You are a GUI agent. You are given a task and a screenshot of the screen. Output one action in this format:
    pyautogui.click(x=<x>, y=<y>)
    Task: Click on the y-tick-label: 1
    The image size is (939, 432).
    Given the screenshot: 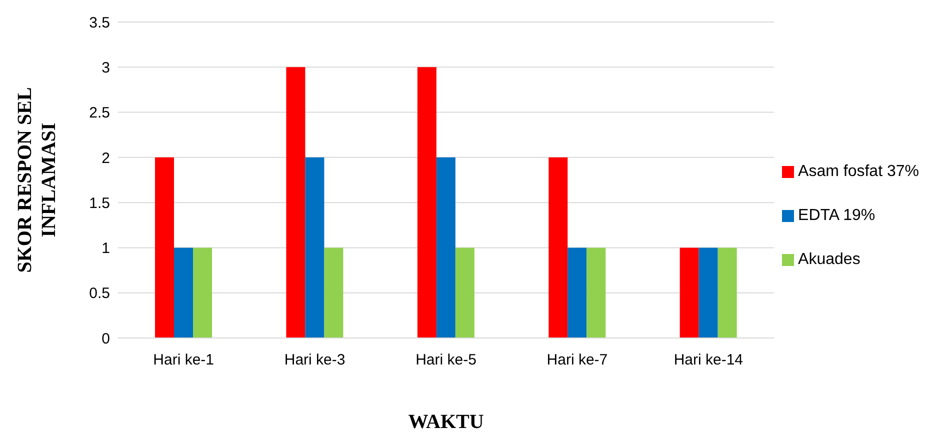 What is the action you would take?
    pyautogui.click(x=106, y=249)
    